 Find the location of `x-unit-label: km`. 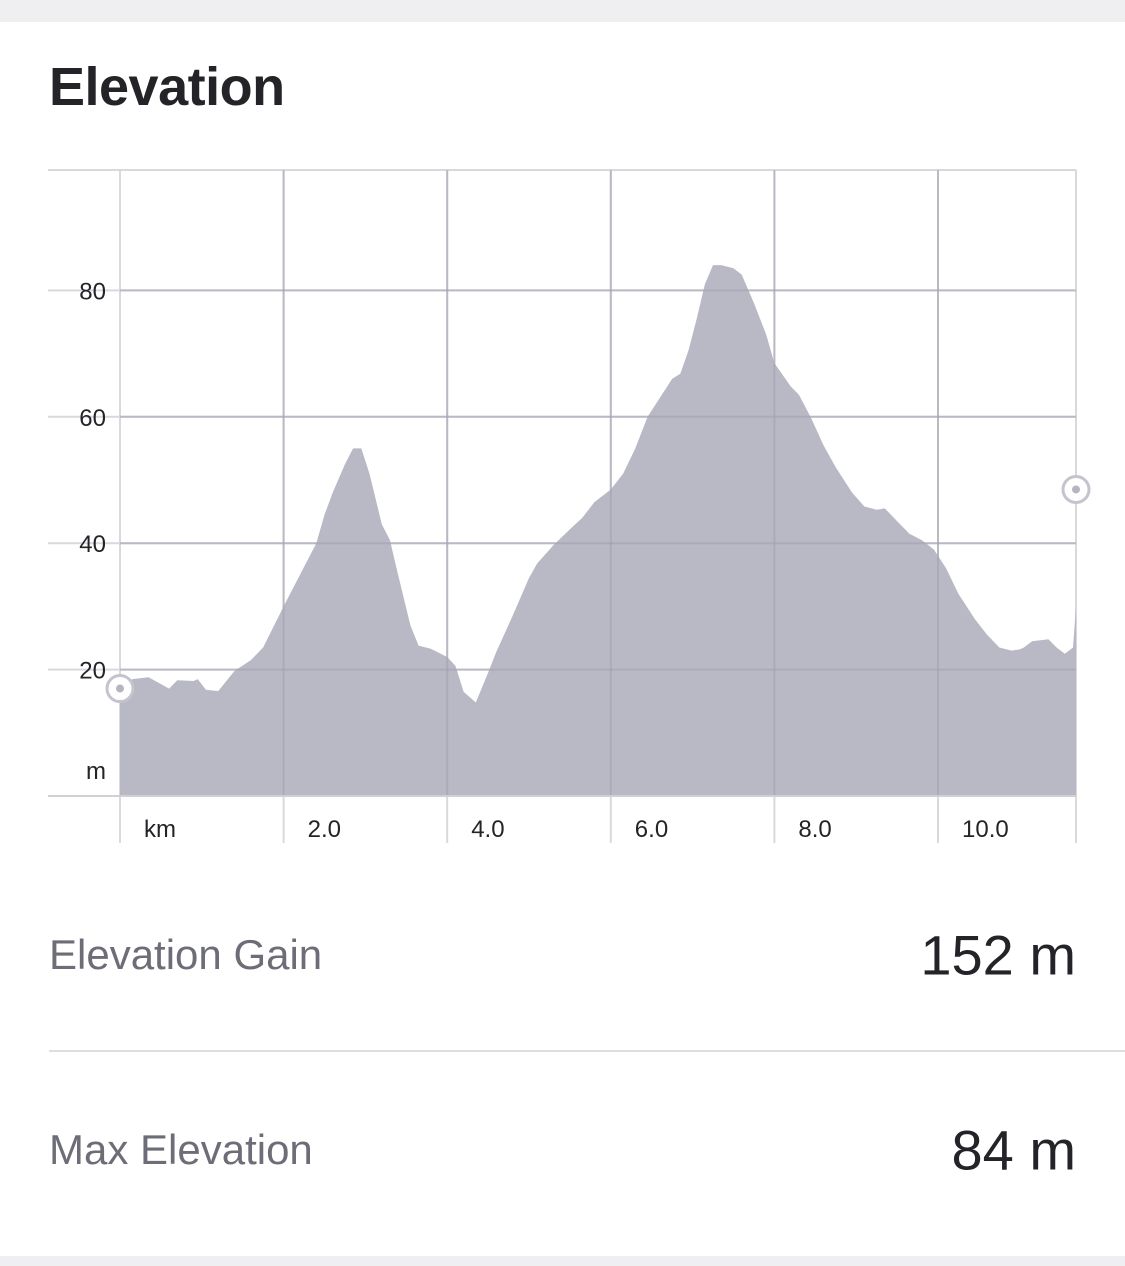

x-unit-label: km is located at coordinates (160, 829).